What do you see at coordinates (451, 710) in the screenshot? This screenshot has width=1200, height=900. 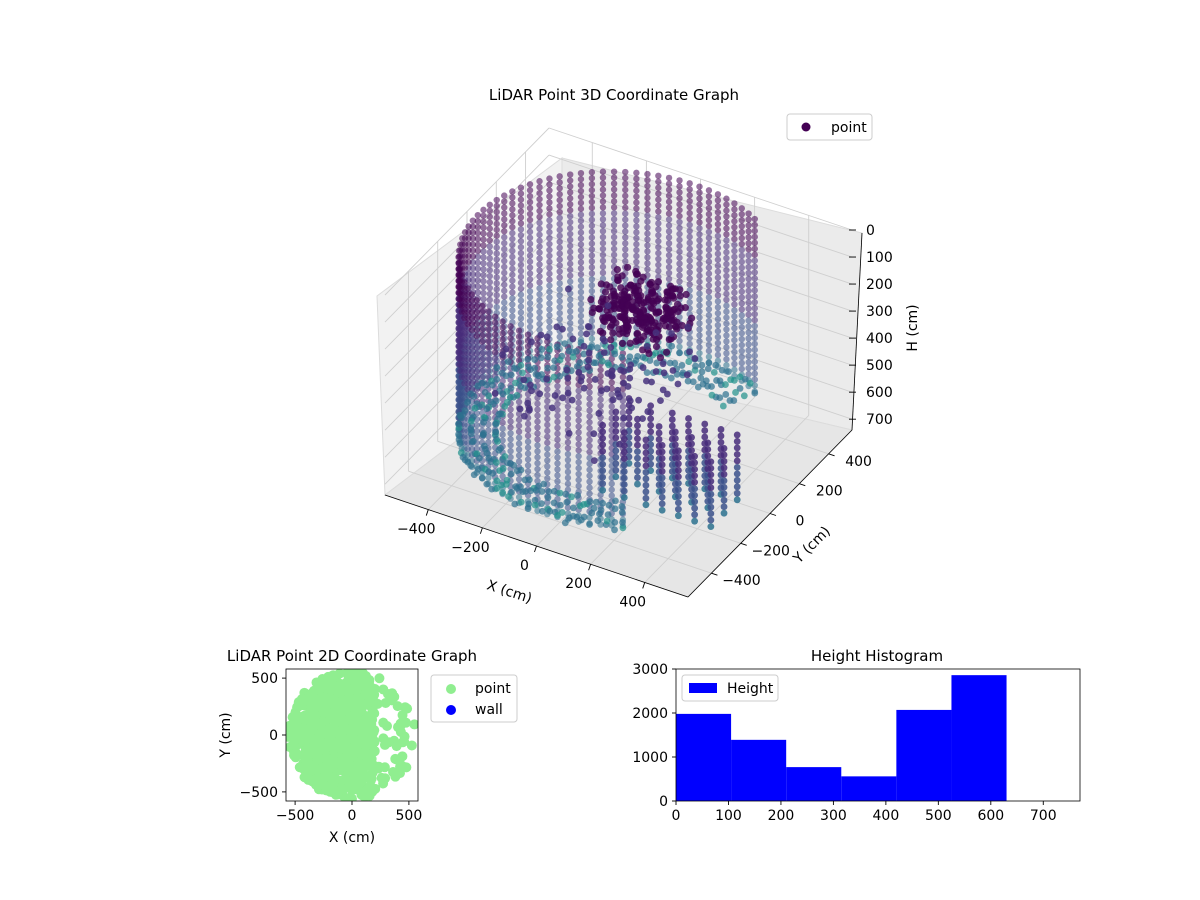 I see `legend-marker-wall` at bounding box center [451, 710].